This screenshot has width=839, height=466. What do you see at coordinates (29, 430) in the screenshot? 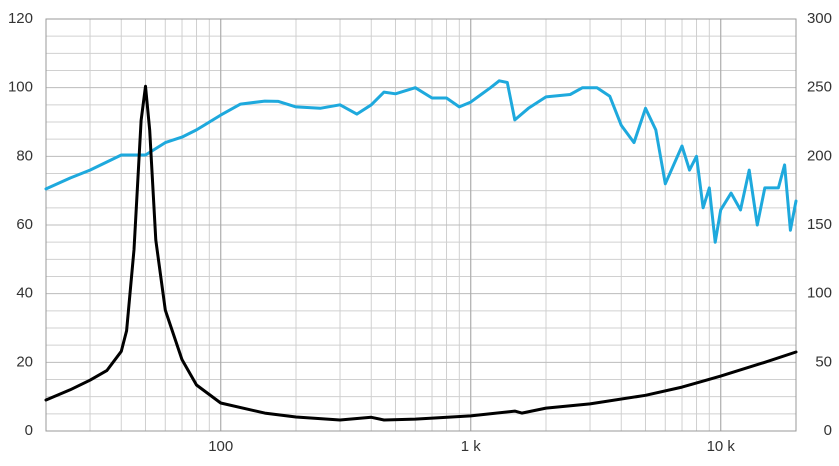
I see `y-tick-label: 0` at bounding box center [29, 430].